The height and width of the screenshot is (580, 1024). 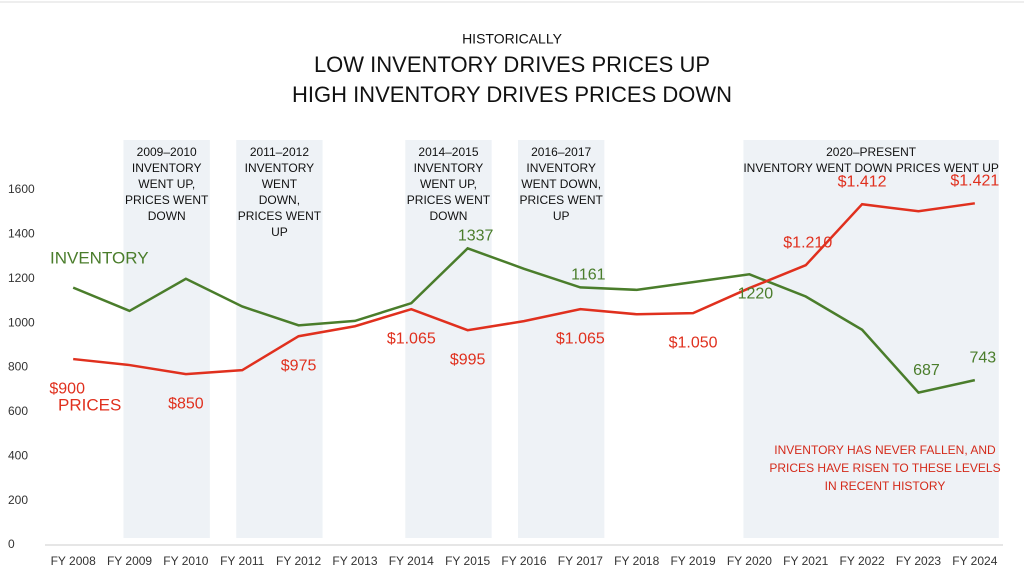 What do you see at coordinates (18, 500) in the screenshot?
I see `y-tick-label: 200` at bounding box center [18, 500].